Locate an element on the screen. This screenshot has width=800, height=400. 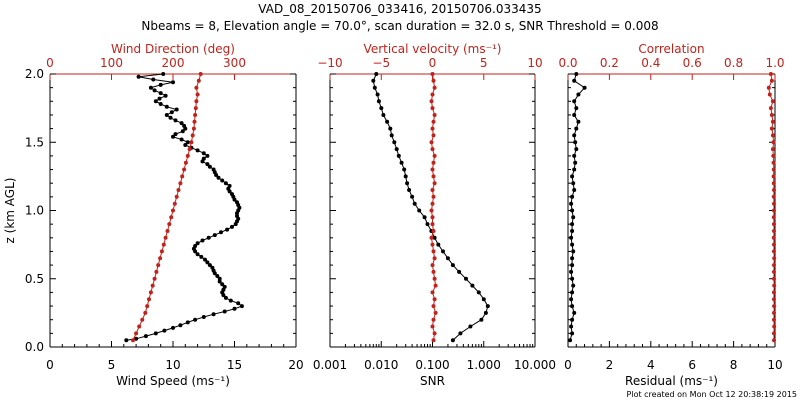
top-tick-label: 200 is located at coordinates (173, 63).